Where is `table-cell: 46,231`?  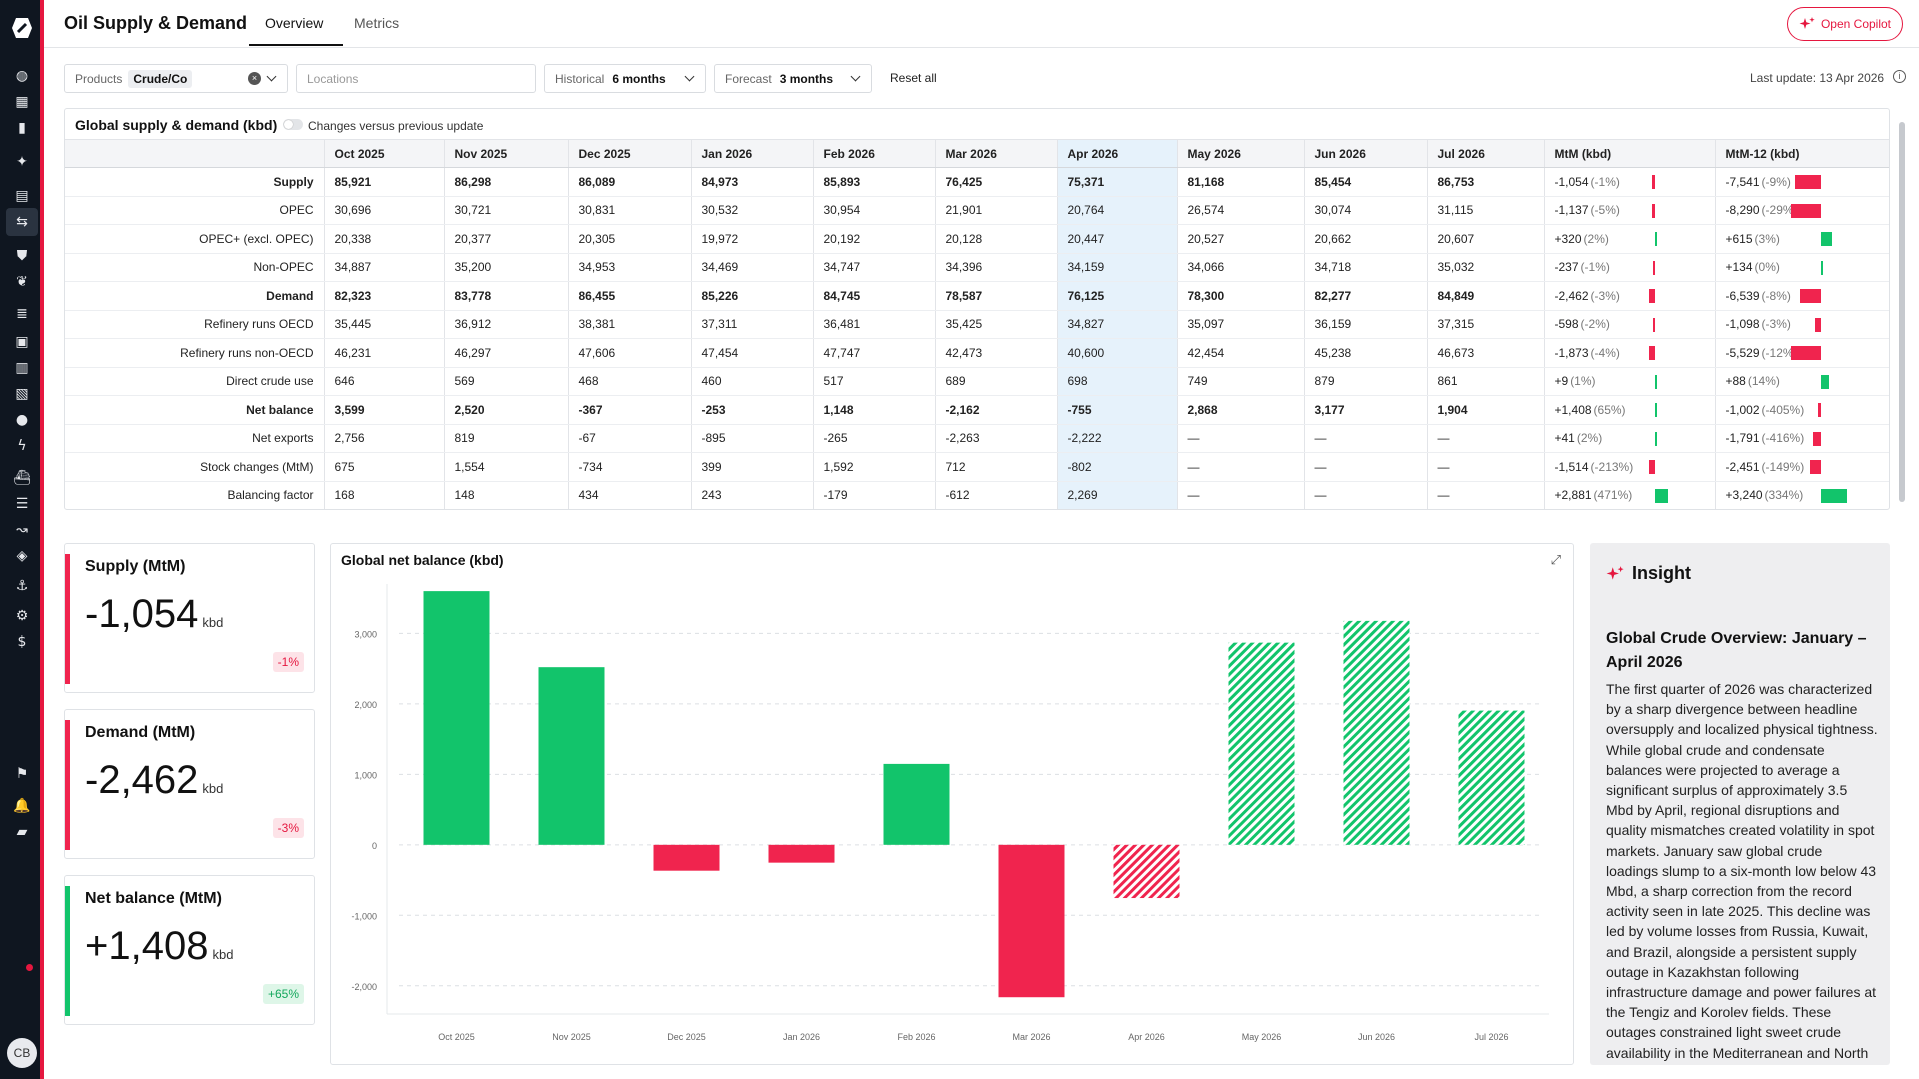
table-cell: 46,231 is located at coordinates (384, 353).